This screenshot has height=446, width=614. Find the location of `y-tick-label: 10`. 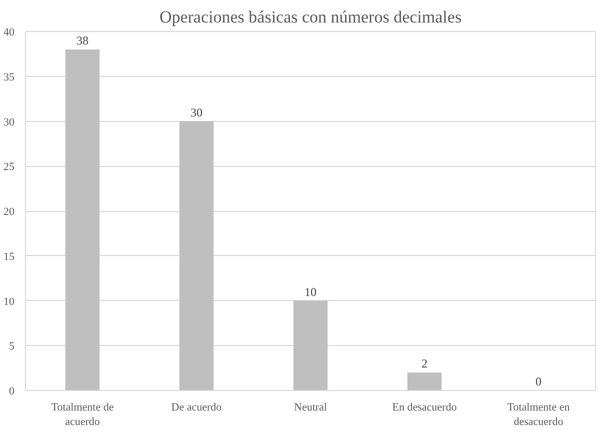

y-tick-label: 10 is located at coordinates (9, 302).